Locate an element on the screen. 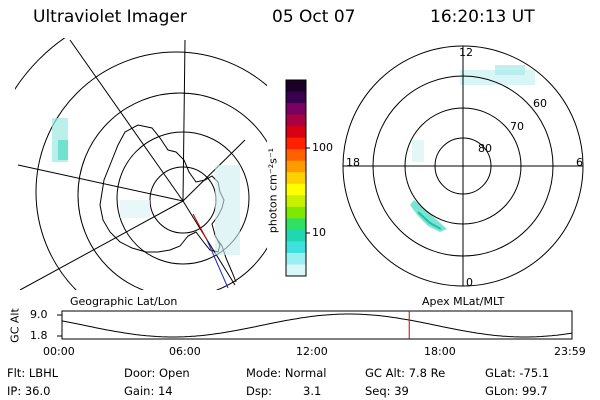 The height and width of the screenshot is (400, 600). colorbar-tick-label: 100 is located at coordinates (322, 147).